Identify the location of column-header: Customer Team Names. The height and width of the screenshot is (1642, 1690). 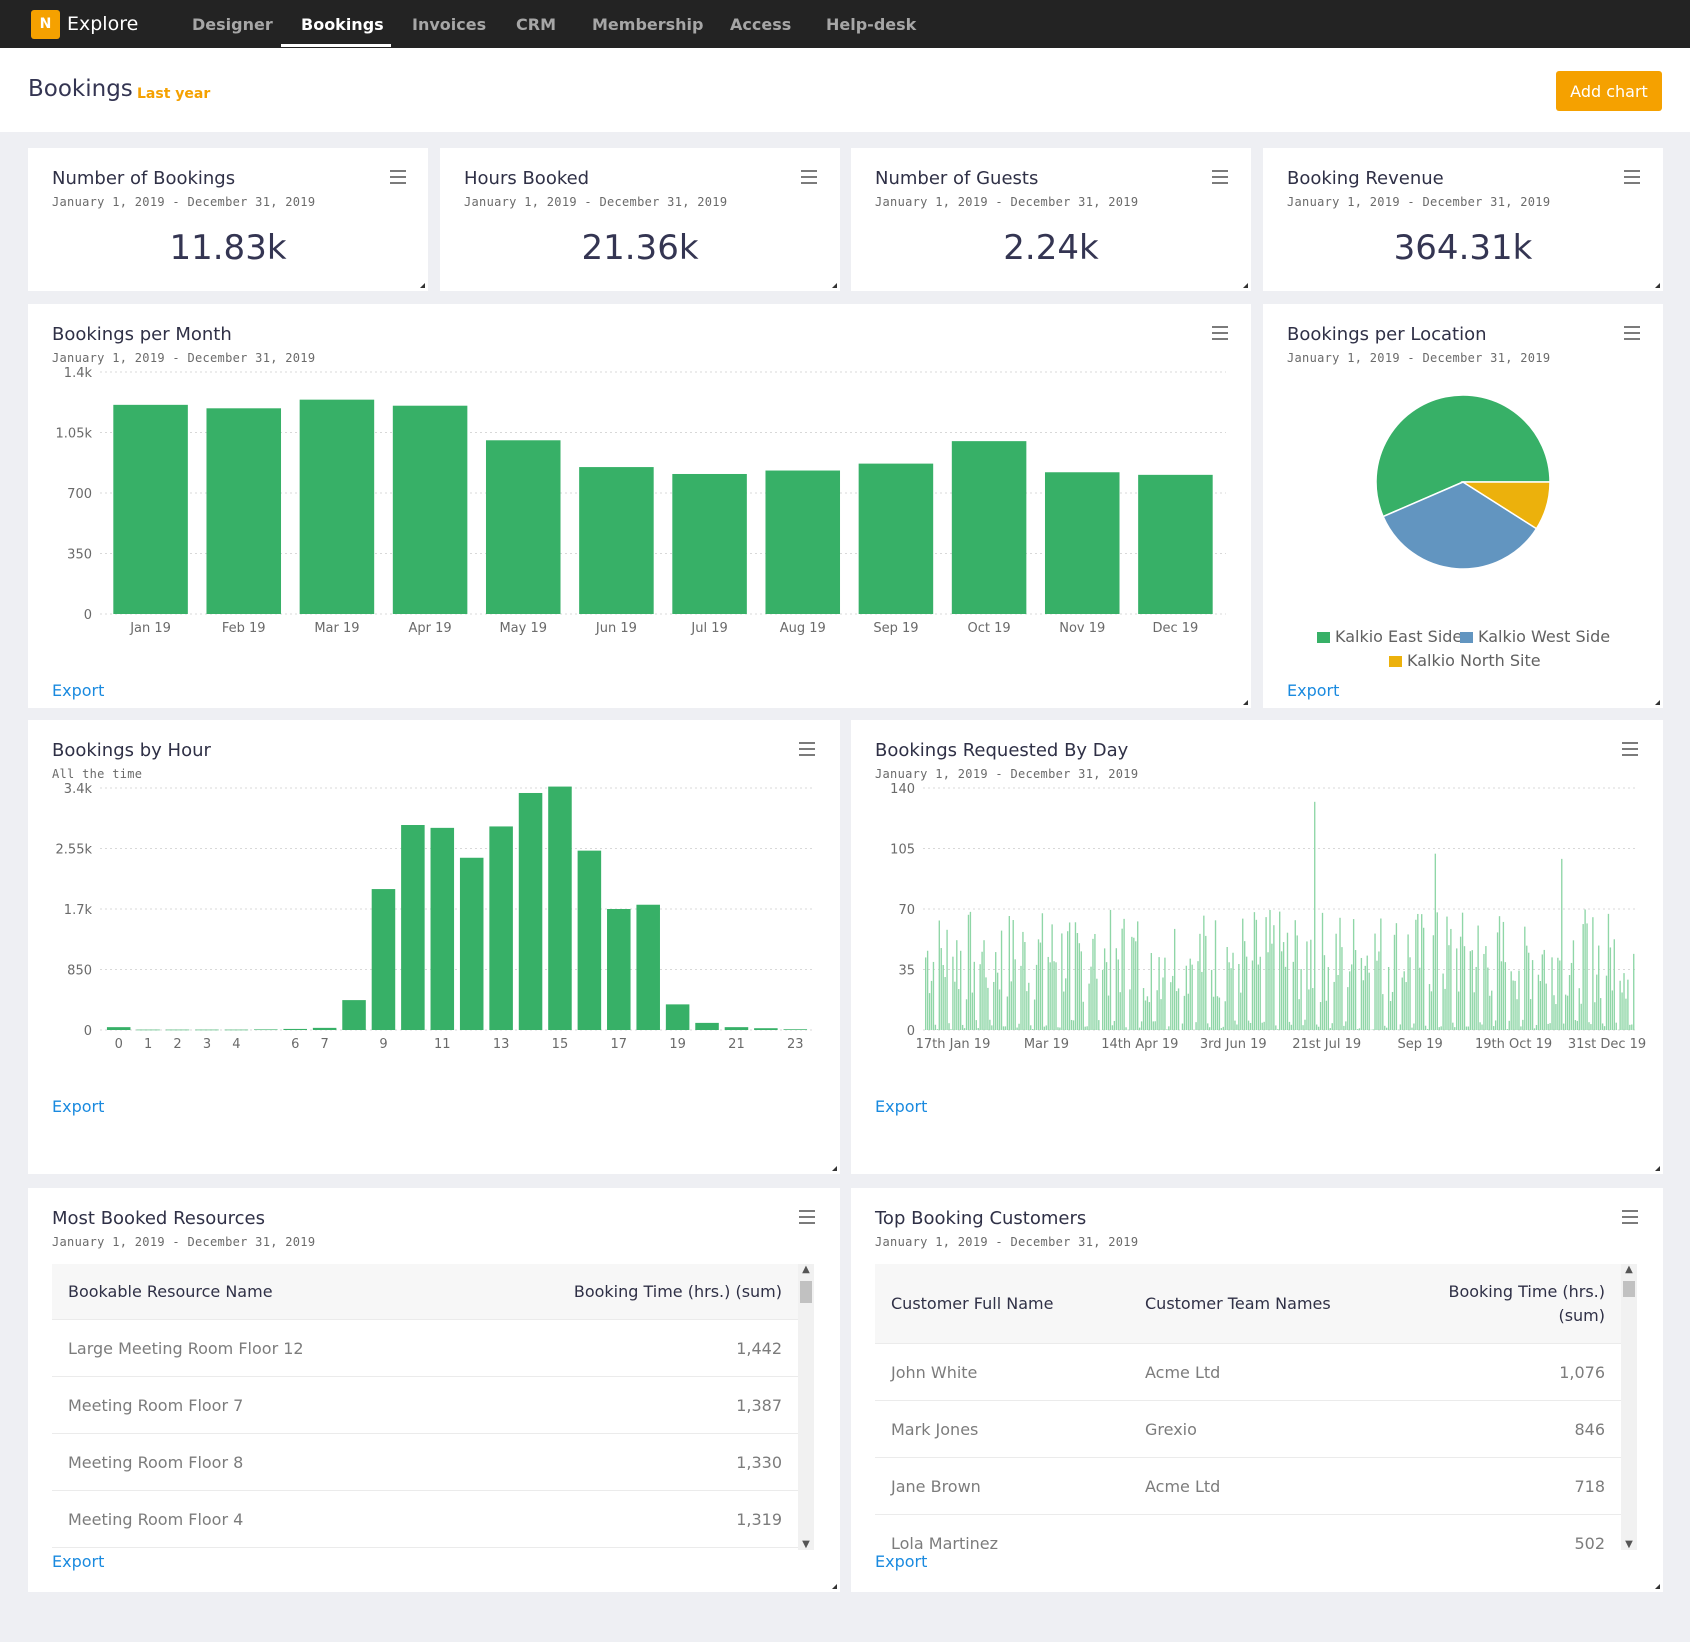
(1238, 1303).